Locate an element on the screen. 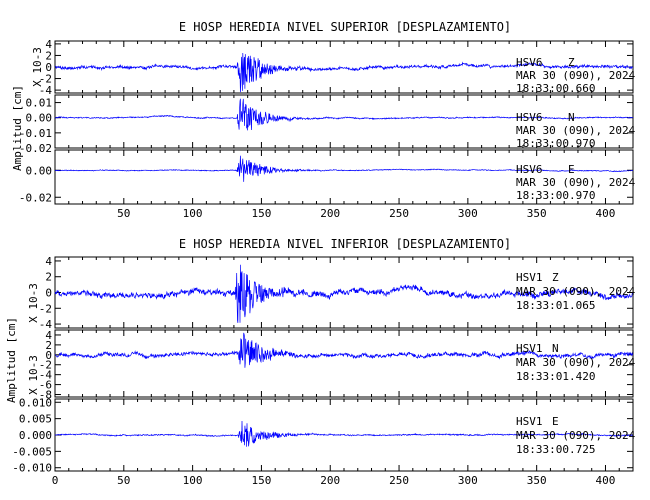  top-z-scale-label: X 10-3 is located at coordinates (37, 67).